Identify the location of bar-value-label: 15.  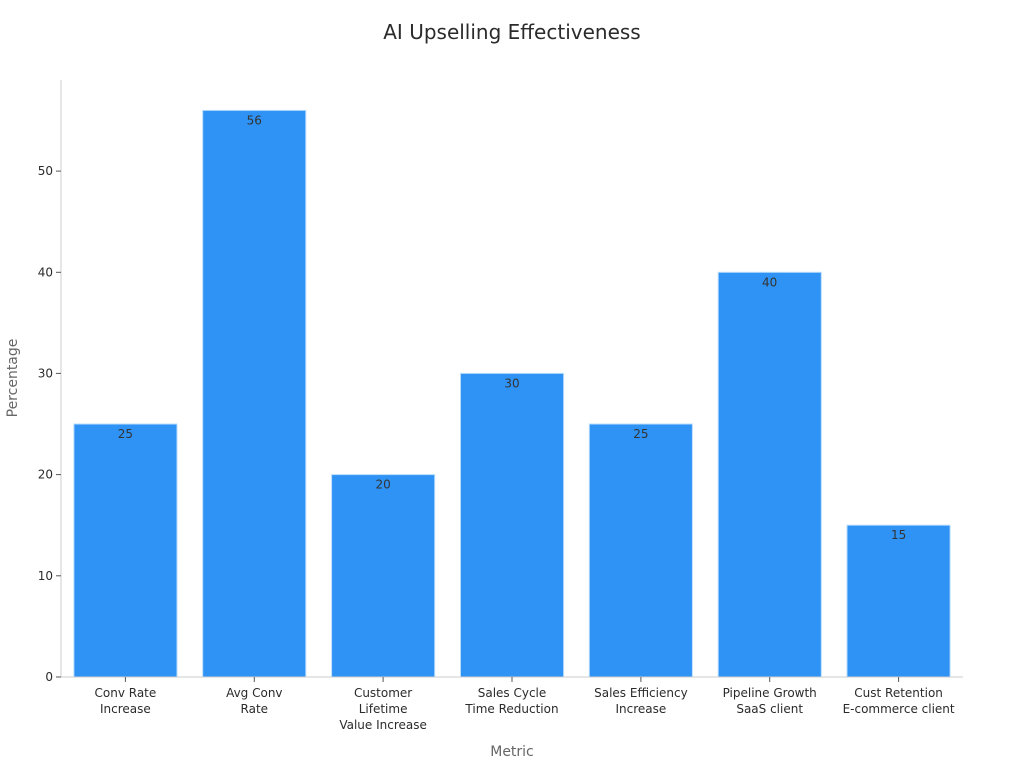
(898, 535).